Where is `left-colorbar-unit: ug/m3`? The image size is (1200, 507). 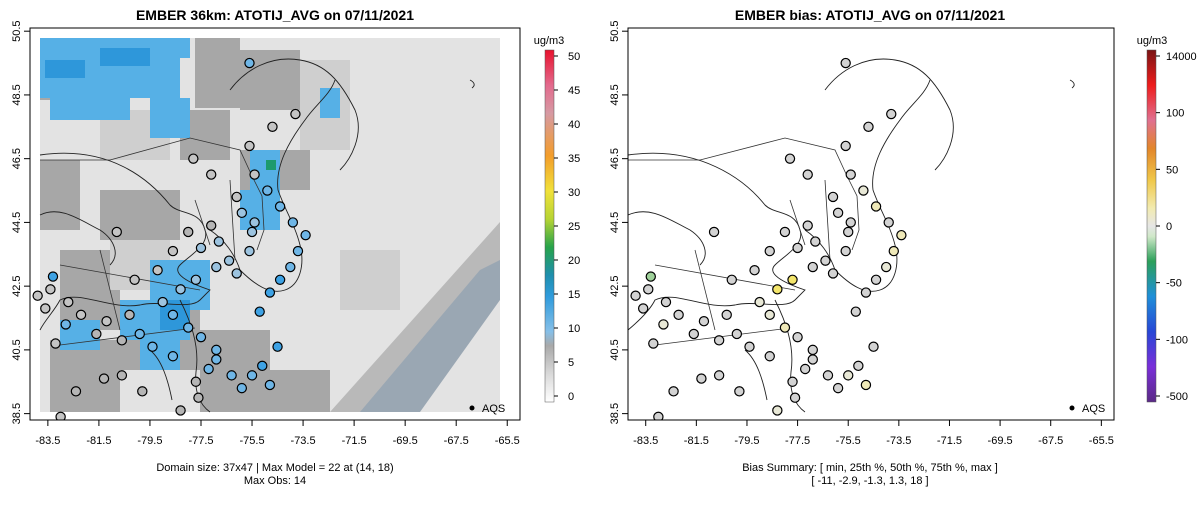
left-colorbar-unit: ug/m3 is located at coordinates (549, 41).